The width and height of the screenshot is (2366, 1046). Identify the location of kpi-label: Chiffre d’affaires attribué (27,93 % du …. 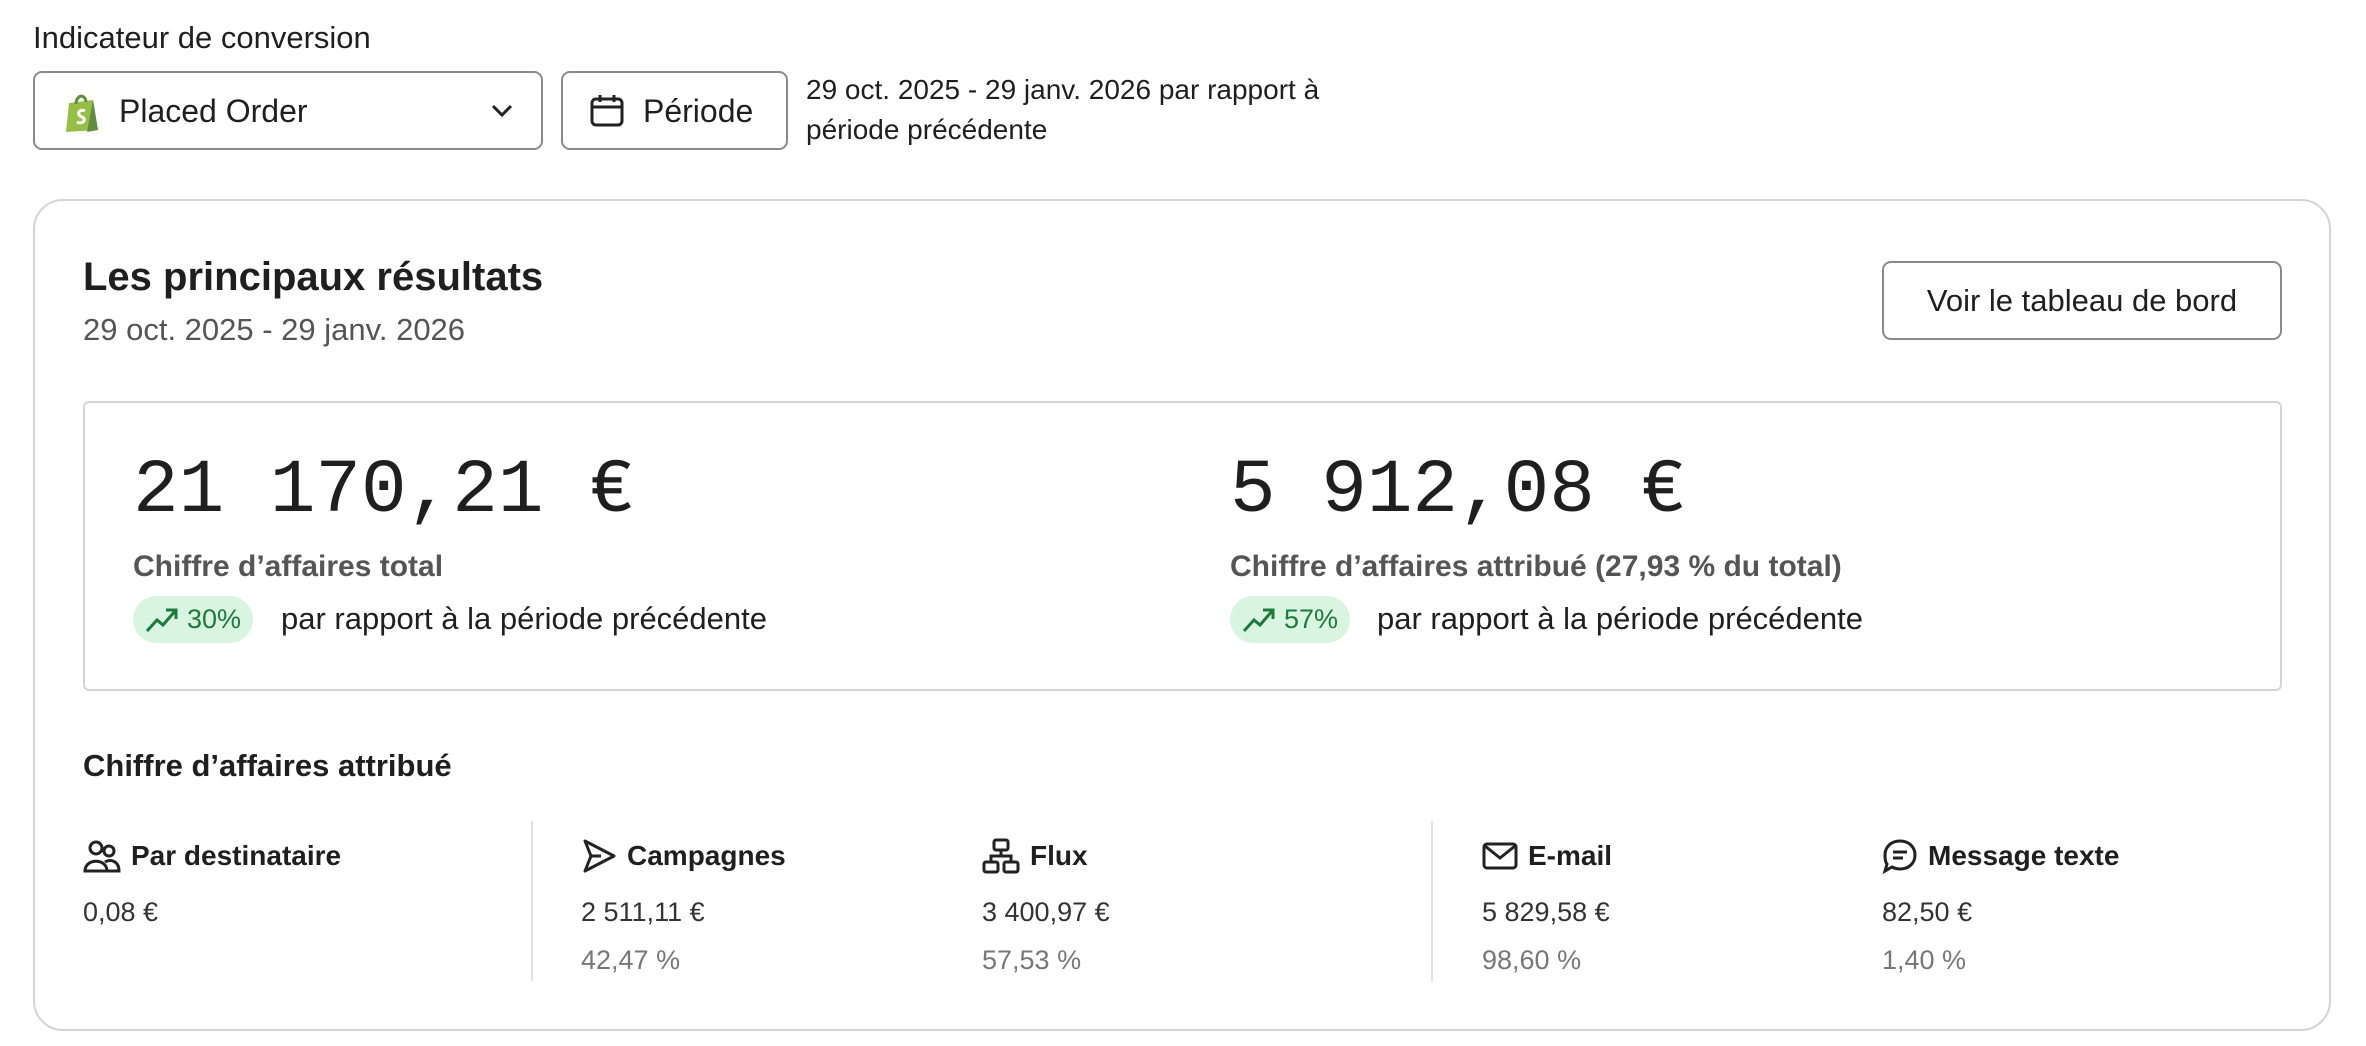
(1536, 566).